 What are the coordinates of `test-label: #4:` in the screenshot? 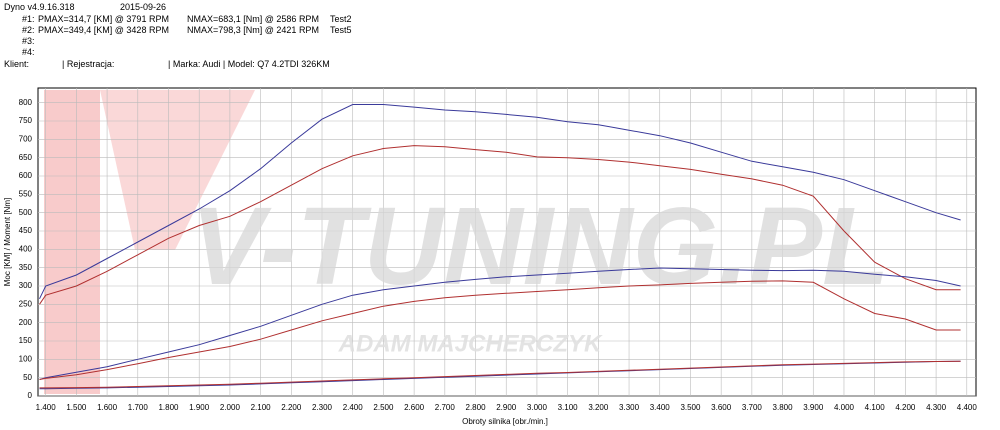 It's located at (28, 52).